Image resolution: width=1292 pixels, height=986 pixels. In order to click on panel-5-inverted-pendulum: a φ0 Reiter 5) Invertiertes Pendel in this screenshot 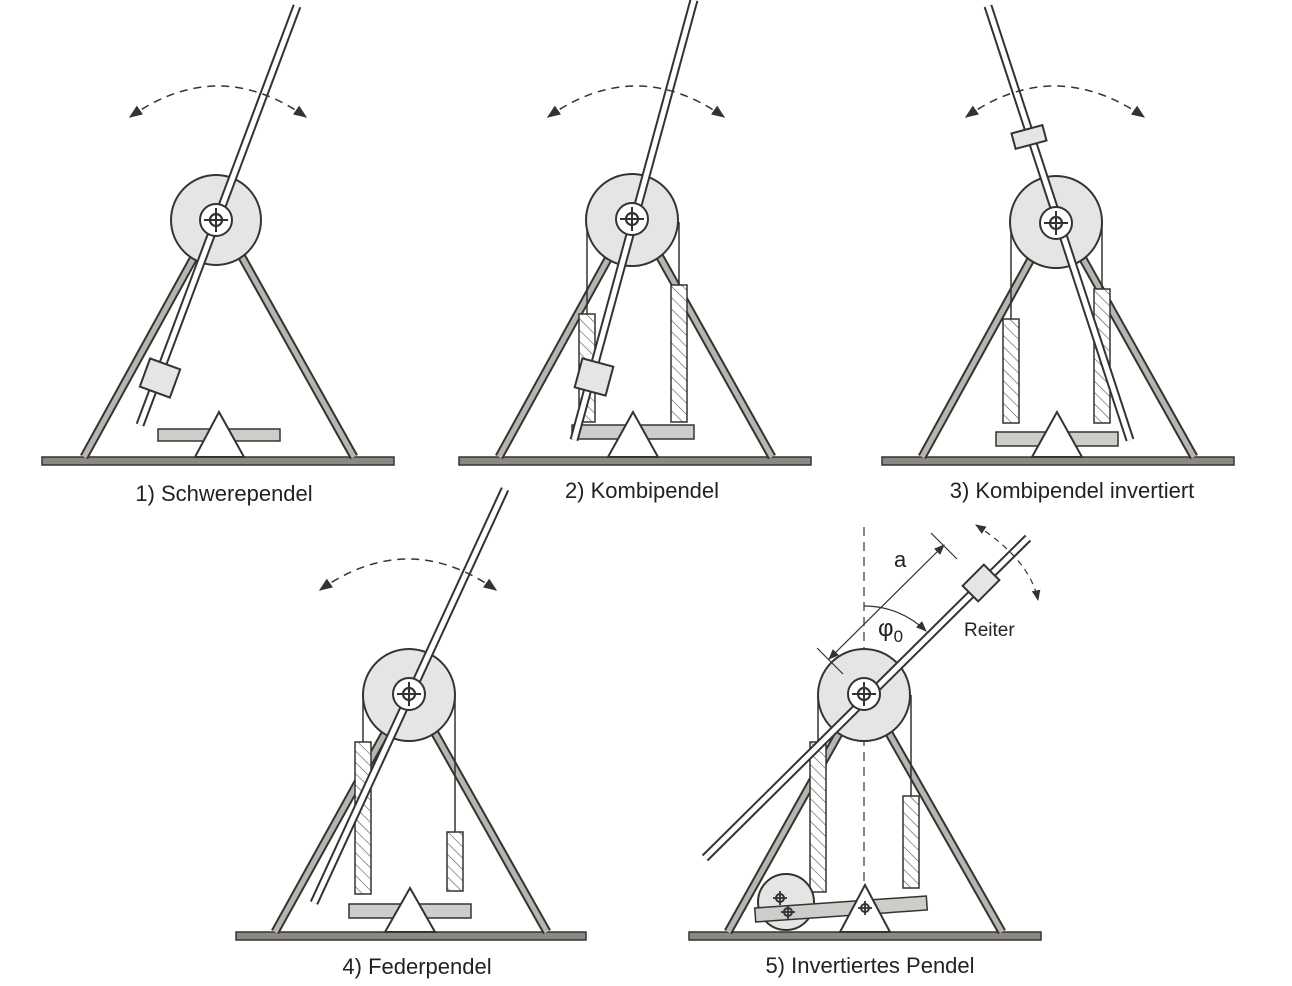, I will do `click(865, 751)`.